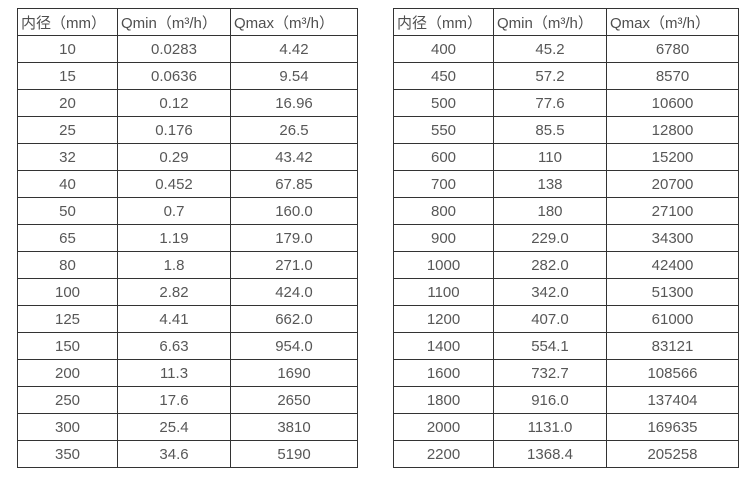  Describe the element at coordinates (672, 319) in the screenshot. I see `table-cell-qmax-m3h: 61000` at that location.